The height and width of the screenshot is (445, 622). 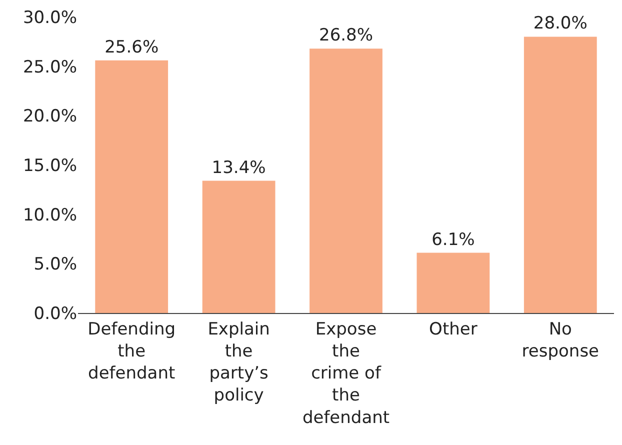 I want to click on x-tick-label: Explain the party’s policy, so click(x=239, y=362).